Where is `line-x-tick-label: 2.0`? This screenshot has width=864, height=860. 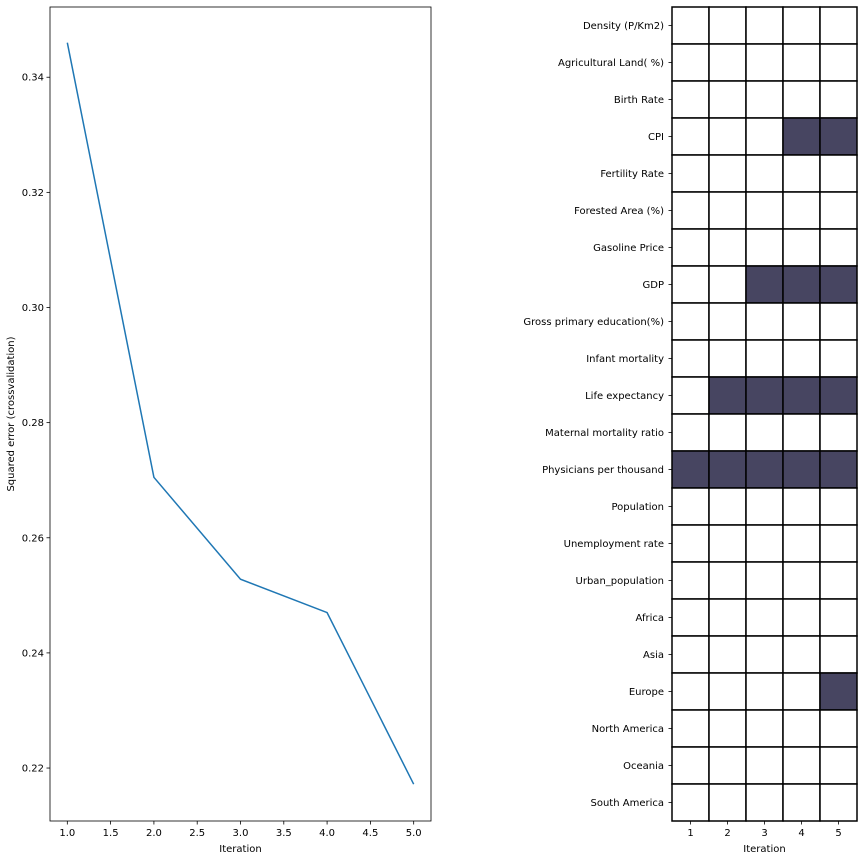 line-x-tick-label: 2.0 is located at coordinates (154, 833).